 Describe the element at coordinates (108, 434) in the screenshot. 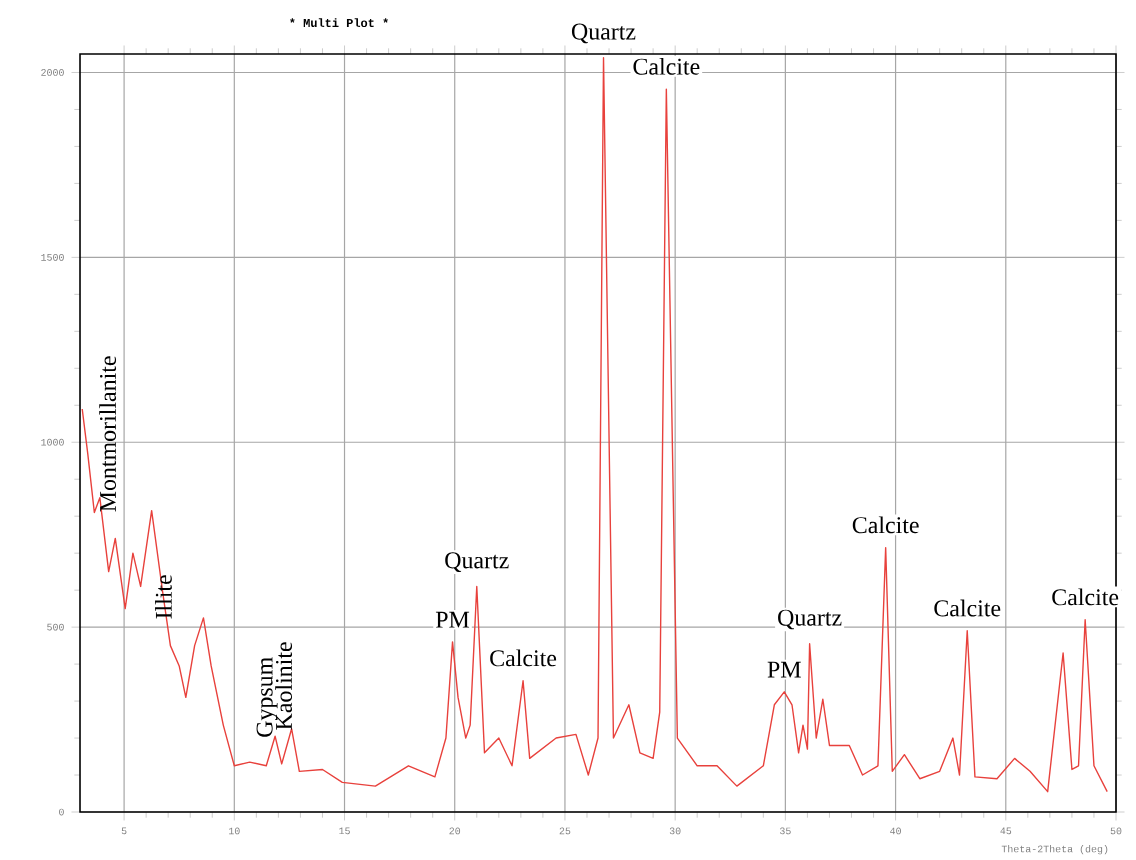

I see `annotation: Montmorillanite` at that location.